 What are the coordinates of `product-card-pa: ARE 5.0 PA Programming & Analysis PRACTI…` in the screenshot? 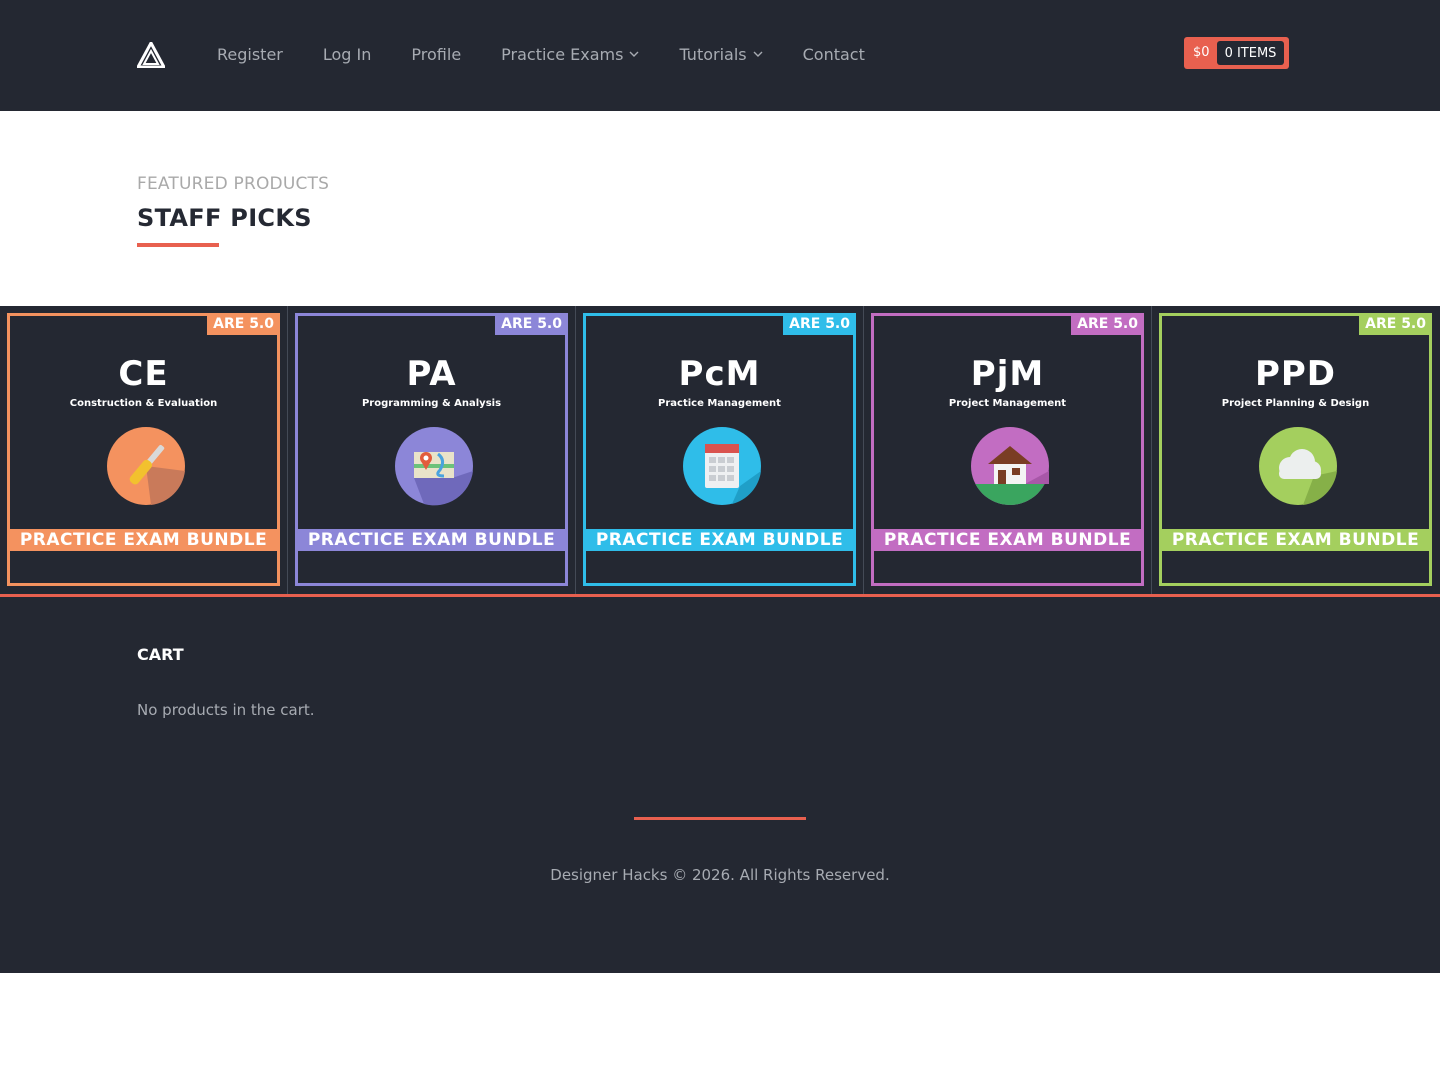 It's located at (432, 450).